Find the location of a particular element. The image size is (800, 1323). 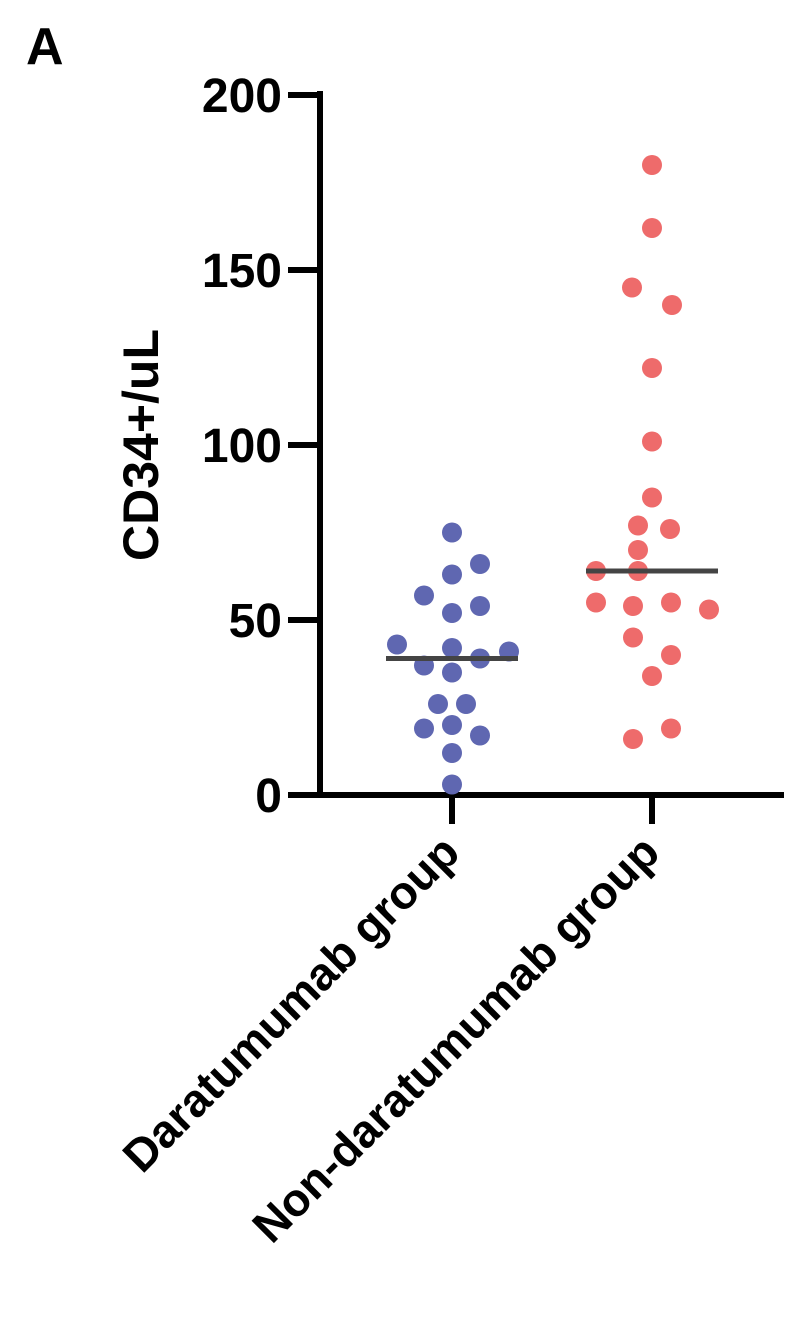

x-tick-label: Daratumumab group is located at coordinates (290, 1003).